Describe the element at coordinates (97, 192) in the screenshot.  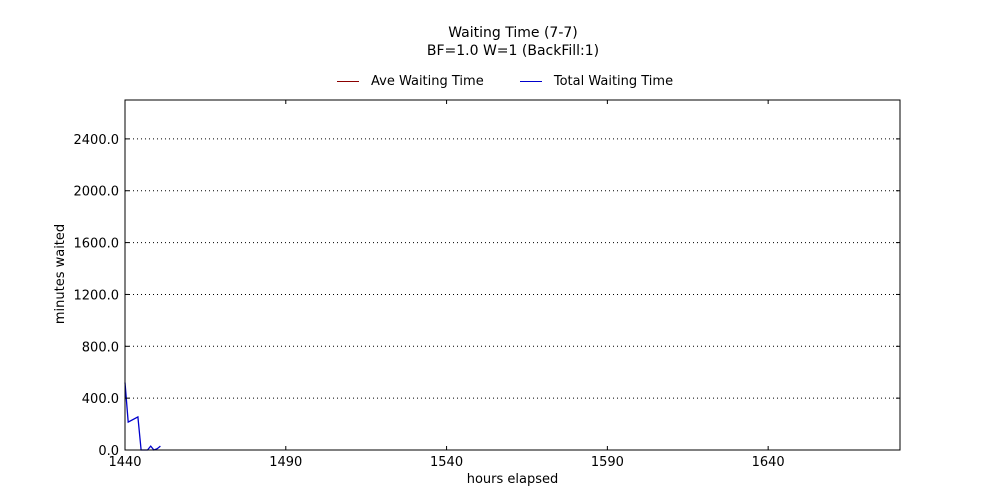
I see `y-tick-label: 2000.0` at that location.